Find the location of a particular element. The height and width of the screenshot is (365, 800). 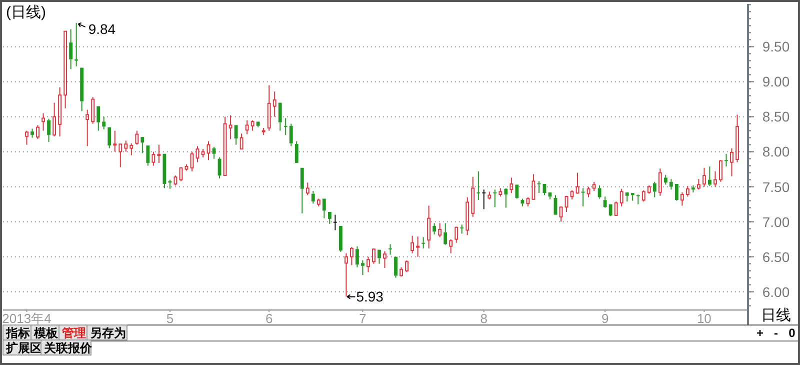

annotation: 关联报价 is located at coordinates (66, 348).